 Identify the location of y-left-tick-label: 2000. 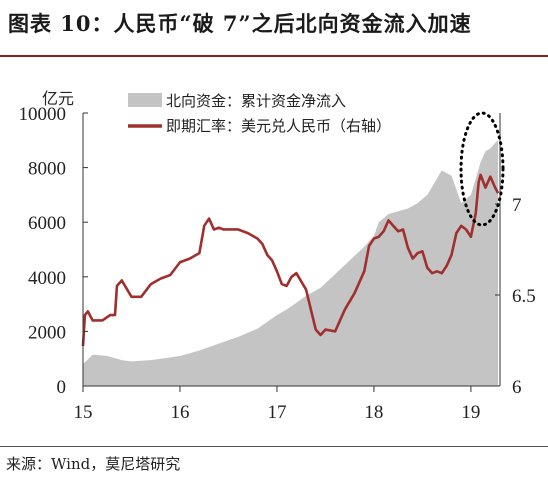
(47, 332).